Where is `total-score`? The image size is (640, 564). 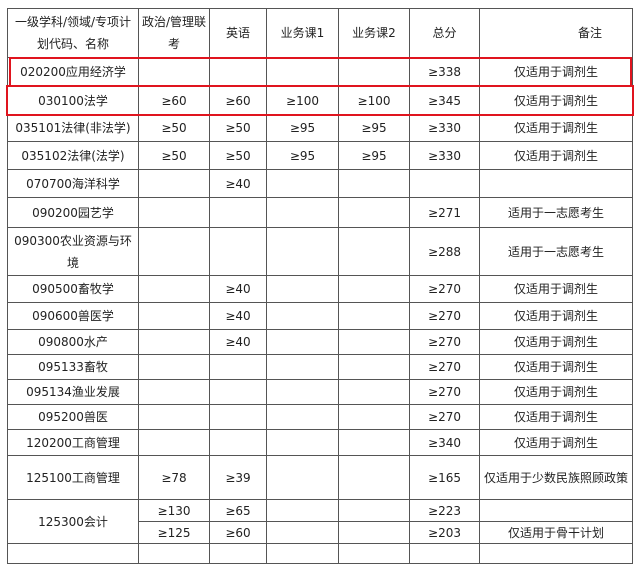 total-score is located at coordinates (444, 183).